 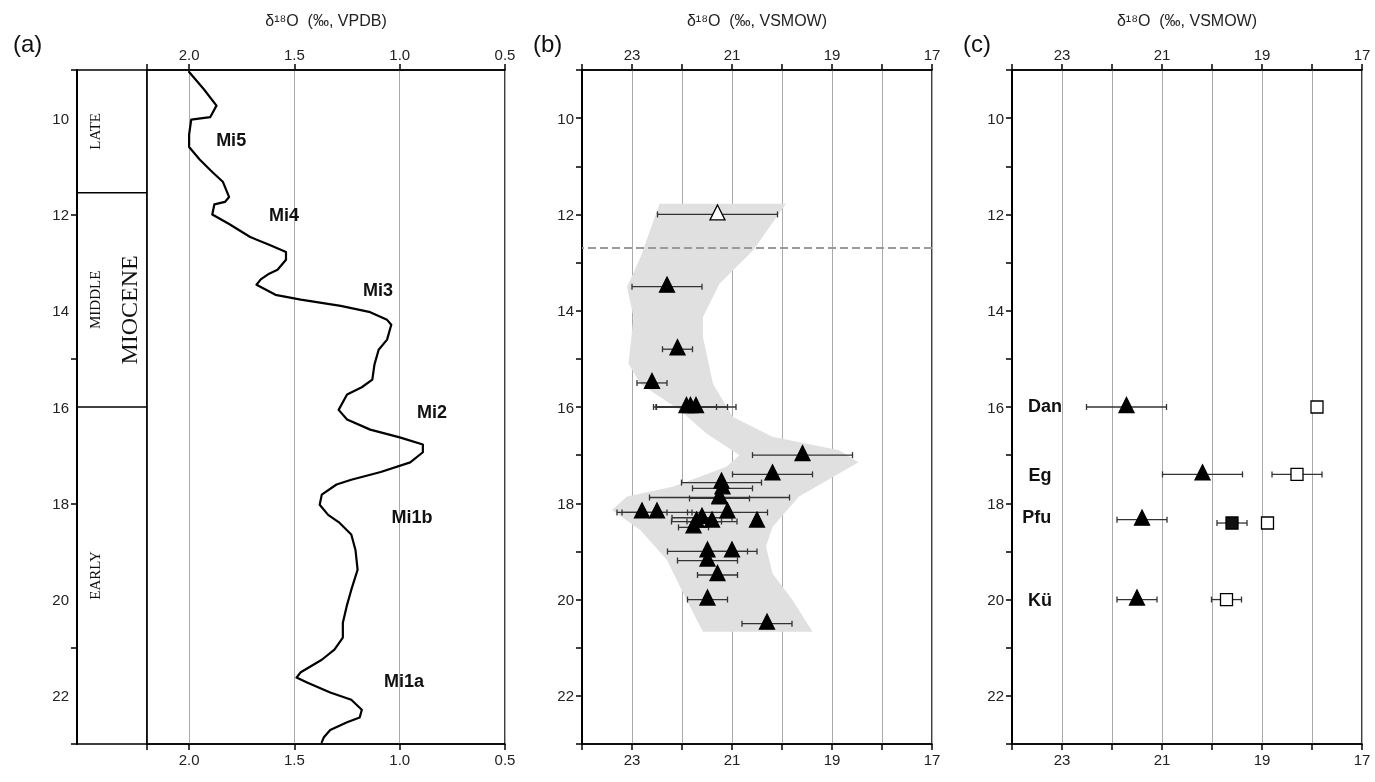 What do you see at coordinates (548, 43) in the screenshot?
I see `chart-title: (b)` at bounding box center [548, 43].